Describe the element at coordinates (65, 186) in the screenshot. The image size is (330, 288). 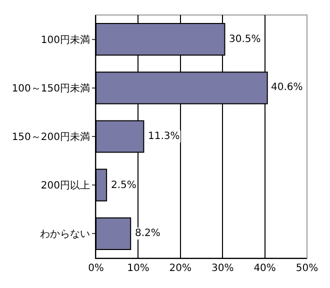
I see `y-tick-label: 200円以上` at that location.